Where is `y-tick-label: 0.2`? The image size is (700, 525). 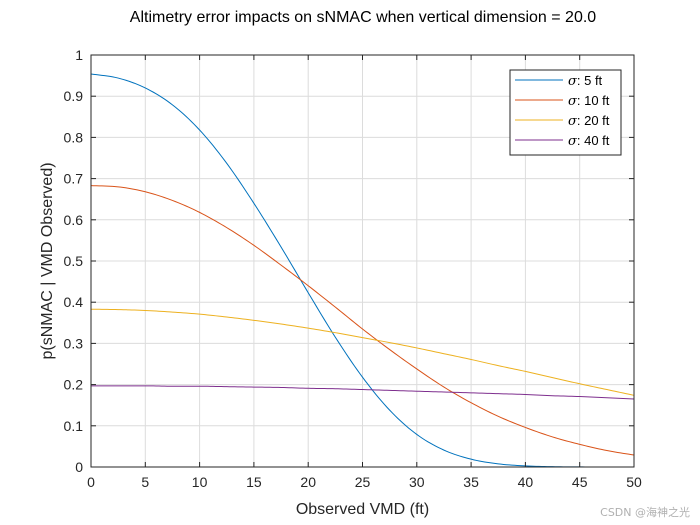
y-tick-label: 0.2 is located at coordinates (74, 385).